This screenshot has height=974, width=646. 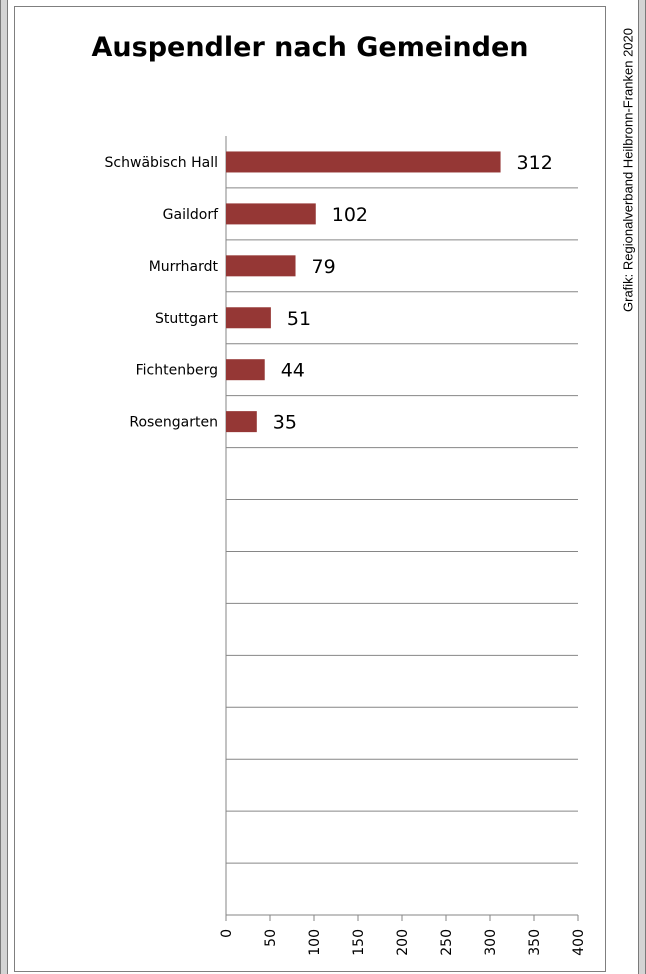 I want to click on data-label: 51, so click(x=299, y=319).